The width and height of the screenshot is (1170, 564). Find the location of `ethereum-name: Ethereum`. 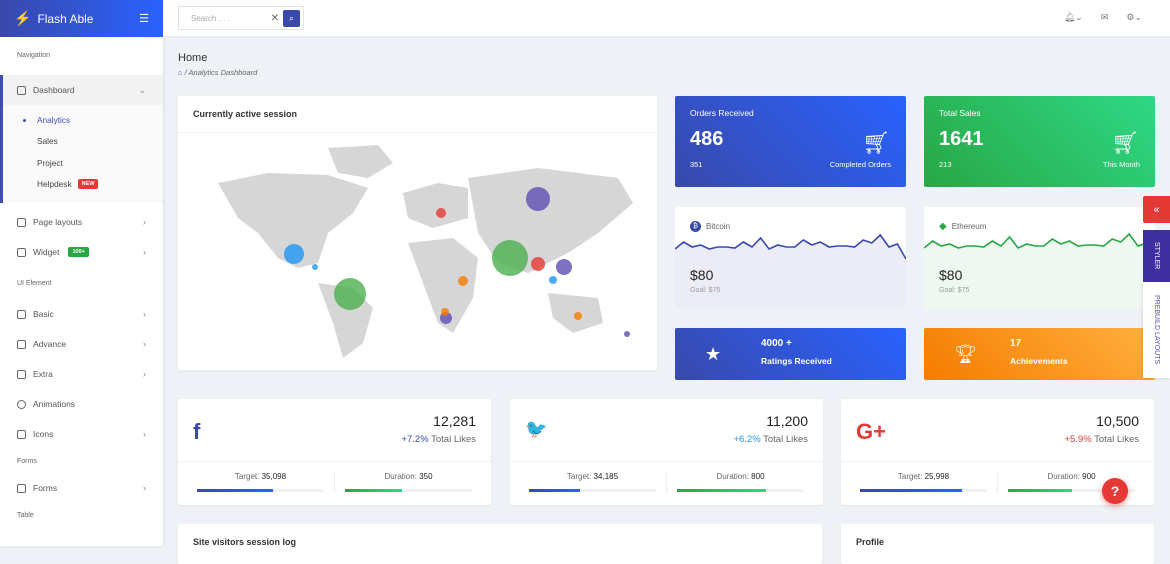

ethereum-name: Ethereum is located at coordinates (969, 226).